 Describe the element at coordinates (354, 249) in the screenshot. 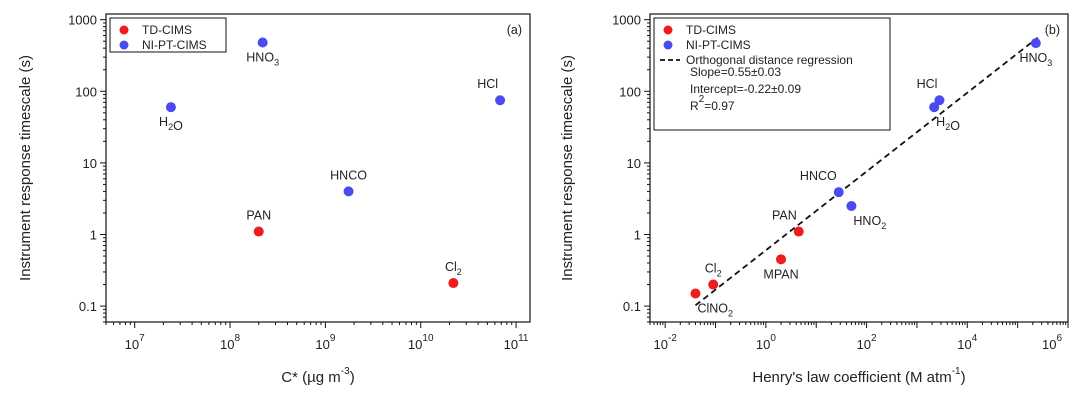

I see `series-td-cims: PAN Cl2` at that location.